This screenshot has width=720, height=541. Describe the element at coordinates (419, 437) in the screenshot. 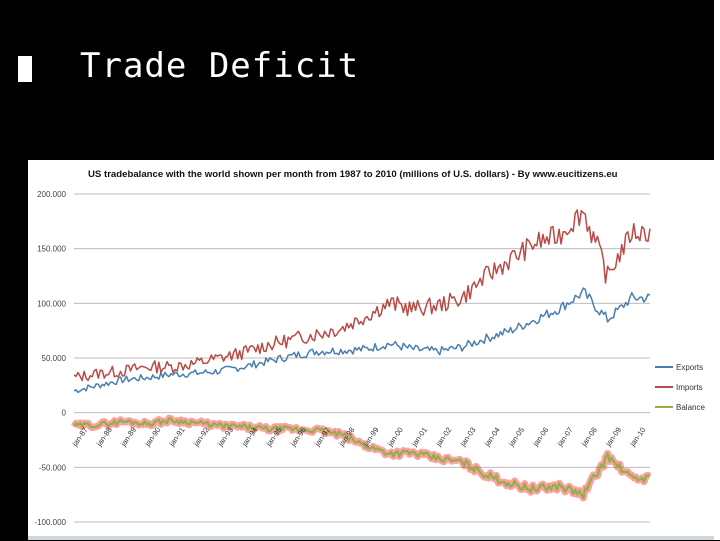

I see `x-tick-label: jan-01` at that location.